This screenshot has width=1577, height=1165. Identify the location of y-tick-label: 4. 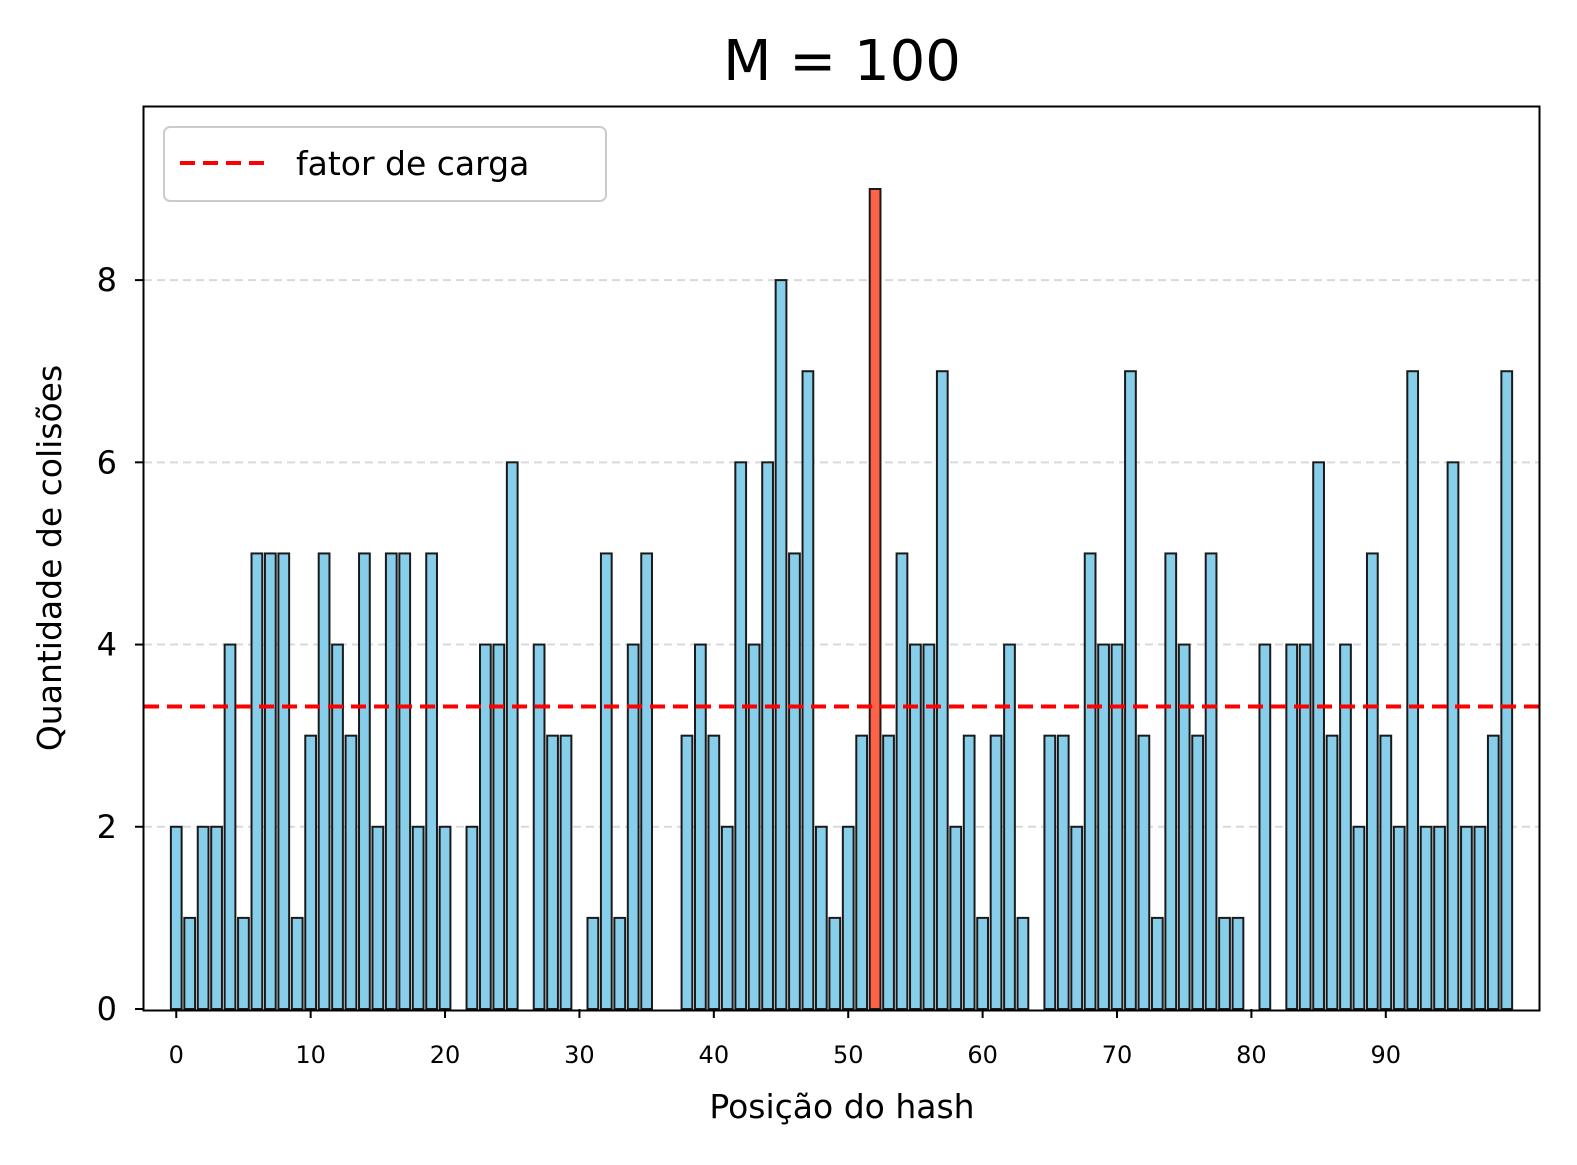
(107, 645).